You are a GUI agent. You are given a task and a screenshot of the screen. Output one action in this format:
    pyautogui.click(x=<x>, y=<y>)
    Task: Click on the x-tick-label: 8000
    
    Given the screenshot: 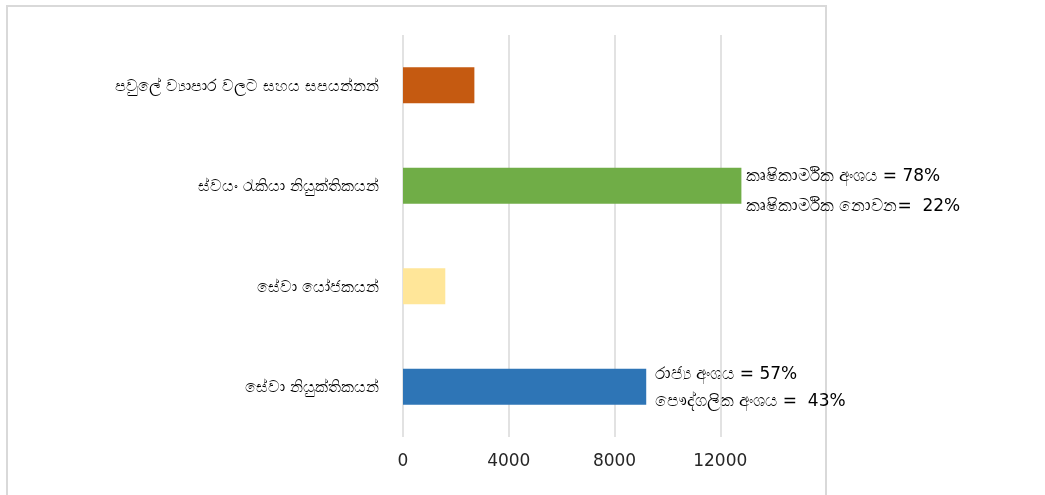 What is the action you would take?
    pyautogui.click(x=614, y=459)
    